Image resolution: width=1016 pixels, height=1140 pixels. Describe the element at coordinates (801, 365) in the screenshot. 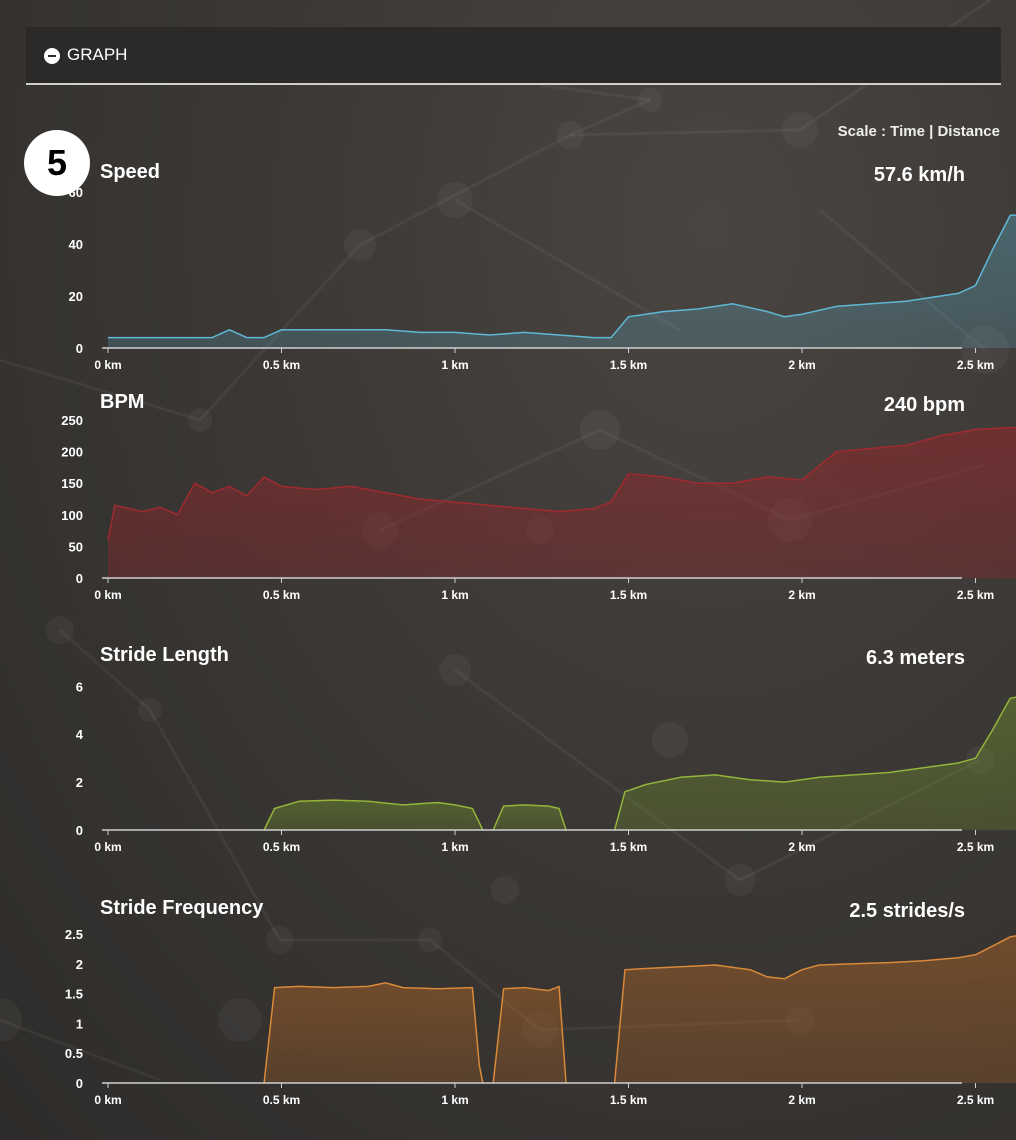

I see `speed-x-tick-label: 2 km` at that location.